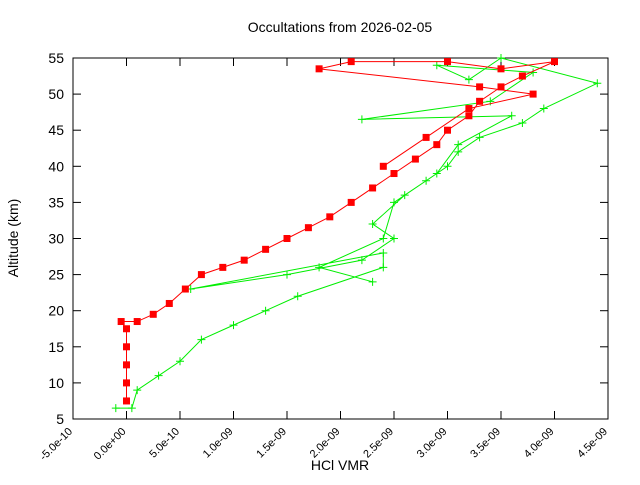  What do you see at coordinates (56, 202) in the screenshot?
I see `y-tick-label: 35` at bounding box center [56, 202].